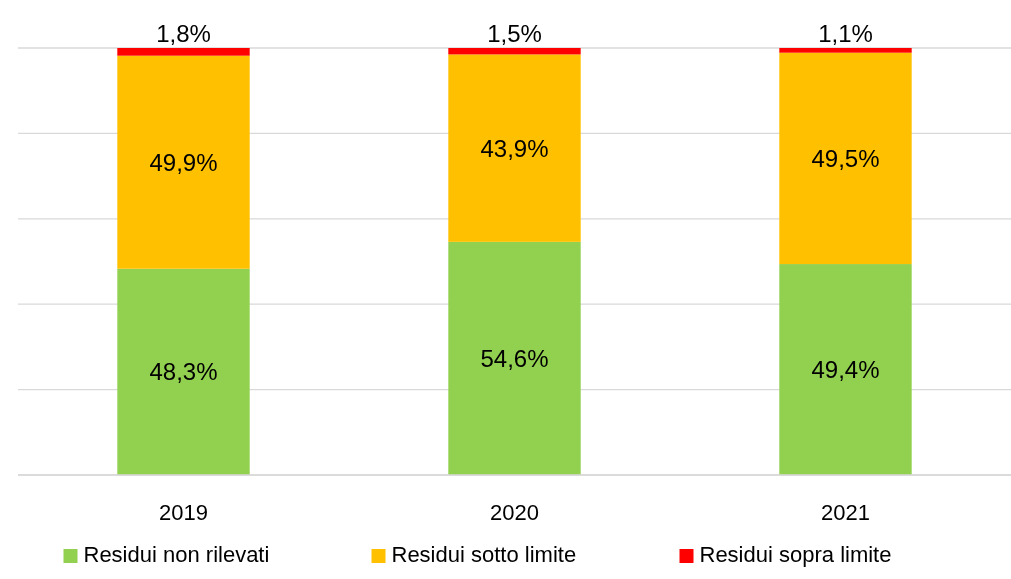  Describe the element at coordinates (845, 512) in the screenshot. I see `x-tick-label: 2021` at that location.